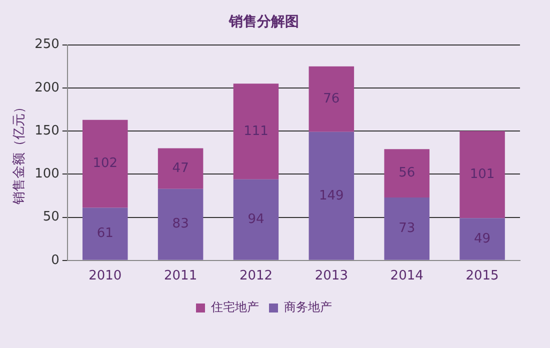 The image size is (550, 348). Describe the element at coordinates (482, 276) in the screenshot. I see `x-tick-label: 2015` at that location.